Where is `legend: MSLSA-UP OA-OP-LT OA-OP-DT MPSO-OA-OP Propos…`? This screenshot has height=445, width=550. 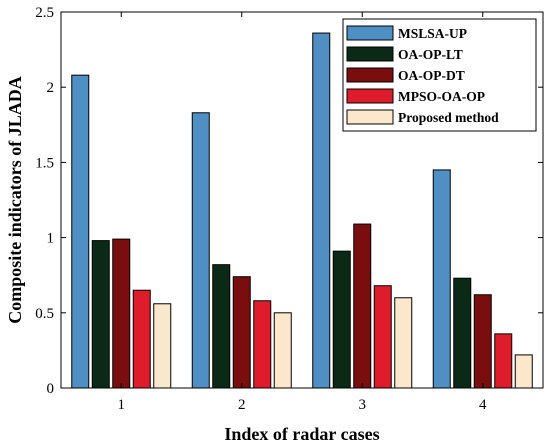 legend: MSLSA-UP OA-OP-LT OA-OP-DT MPSO-OA-OP Propos… is located at coordinates (439, 75).